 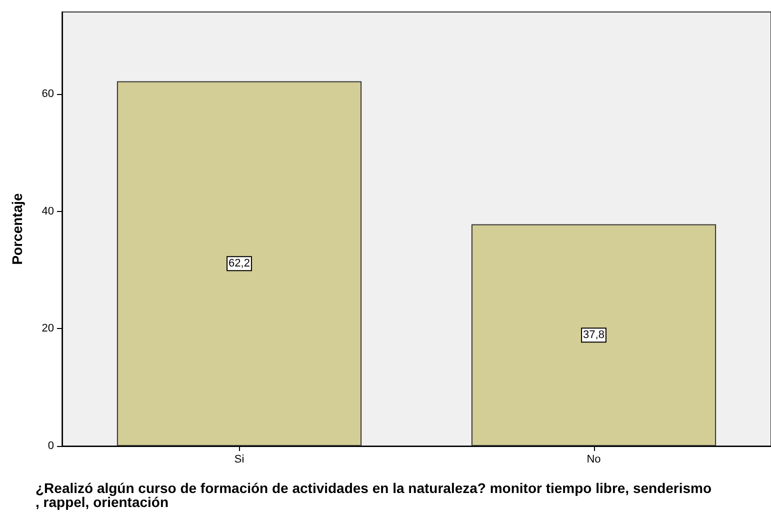 I want to click on y-tick-label: 60, so click(x=48, y=94).